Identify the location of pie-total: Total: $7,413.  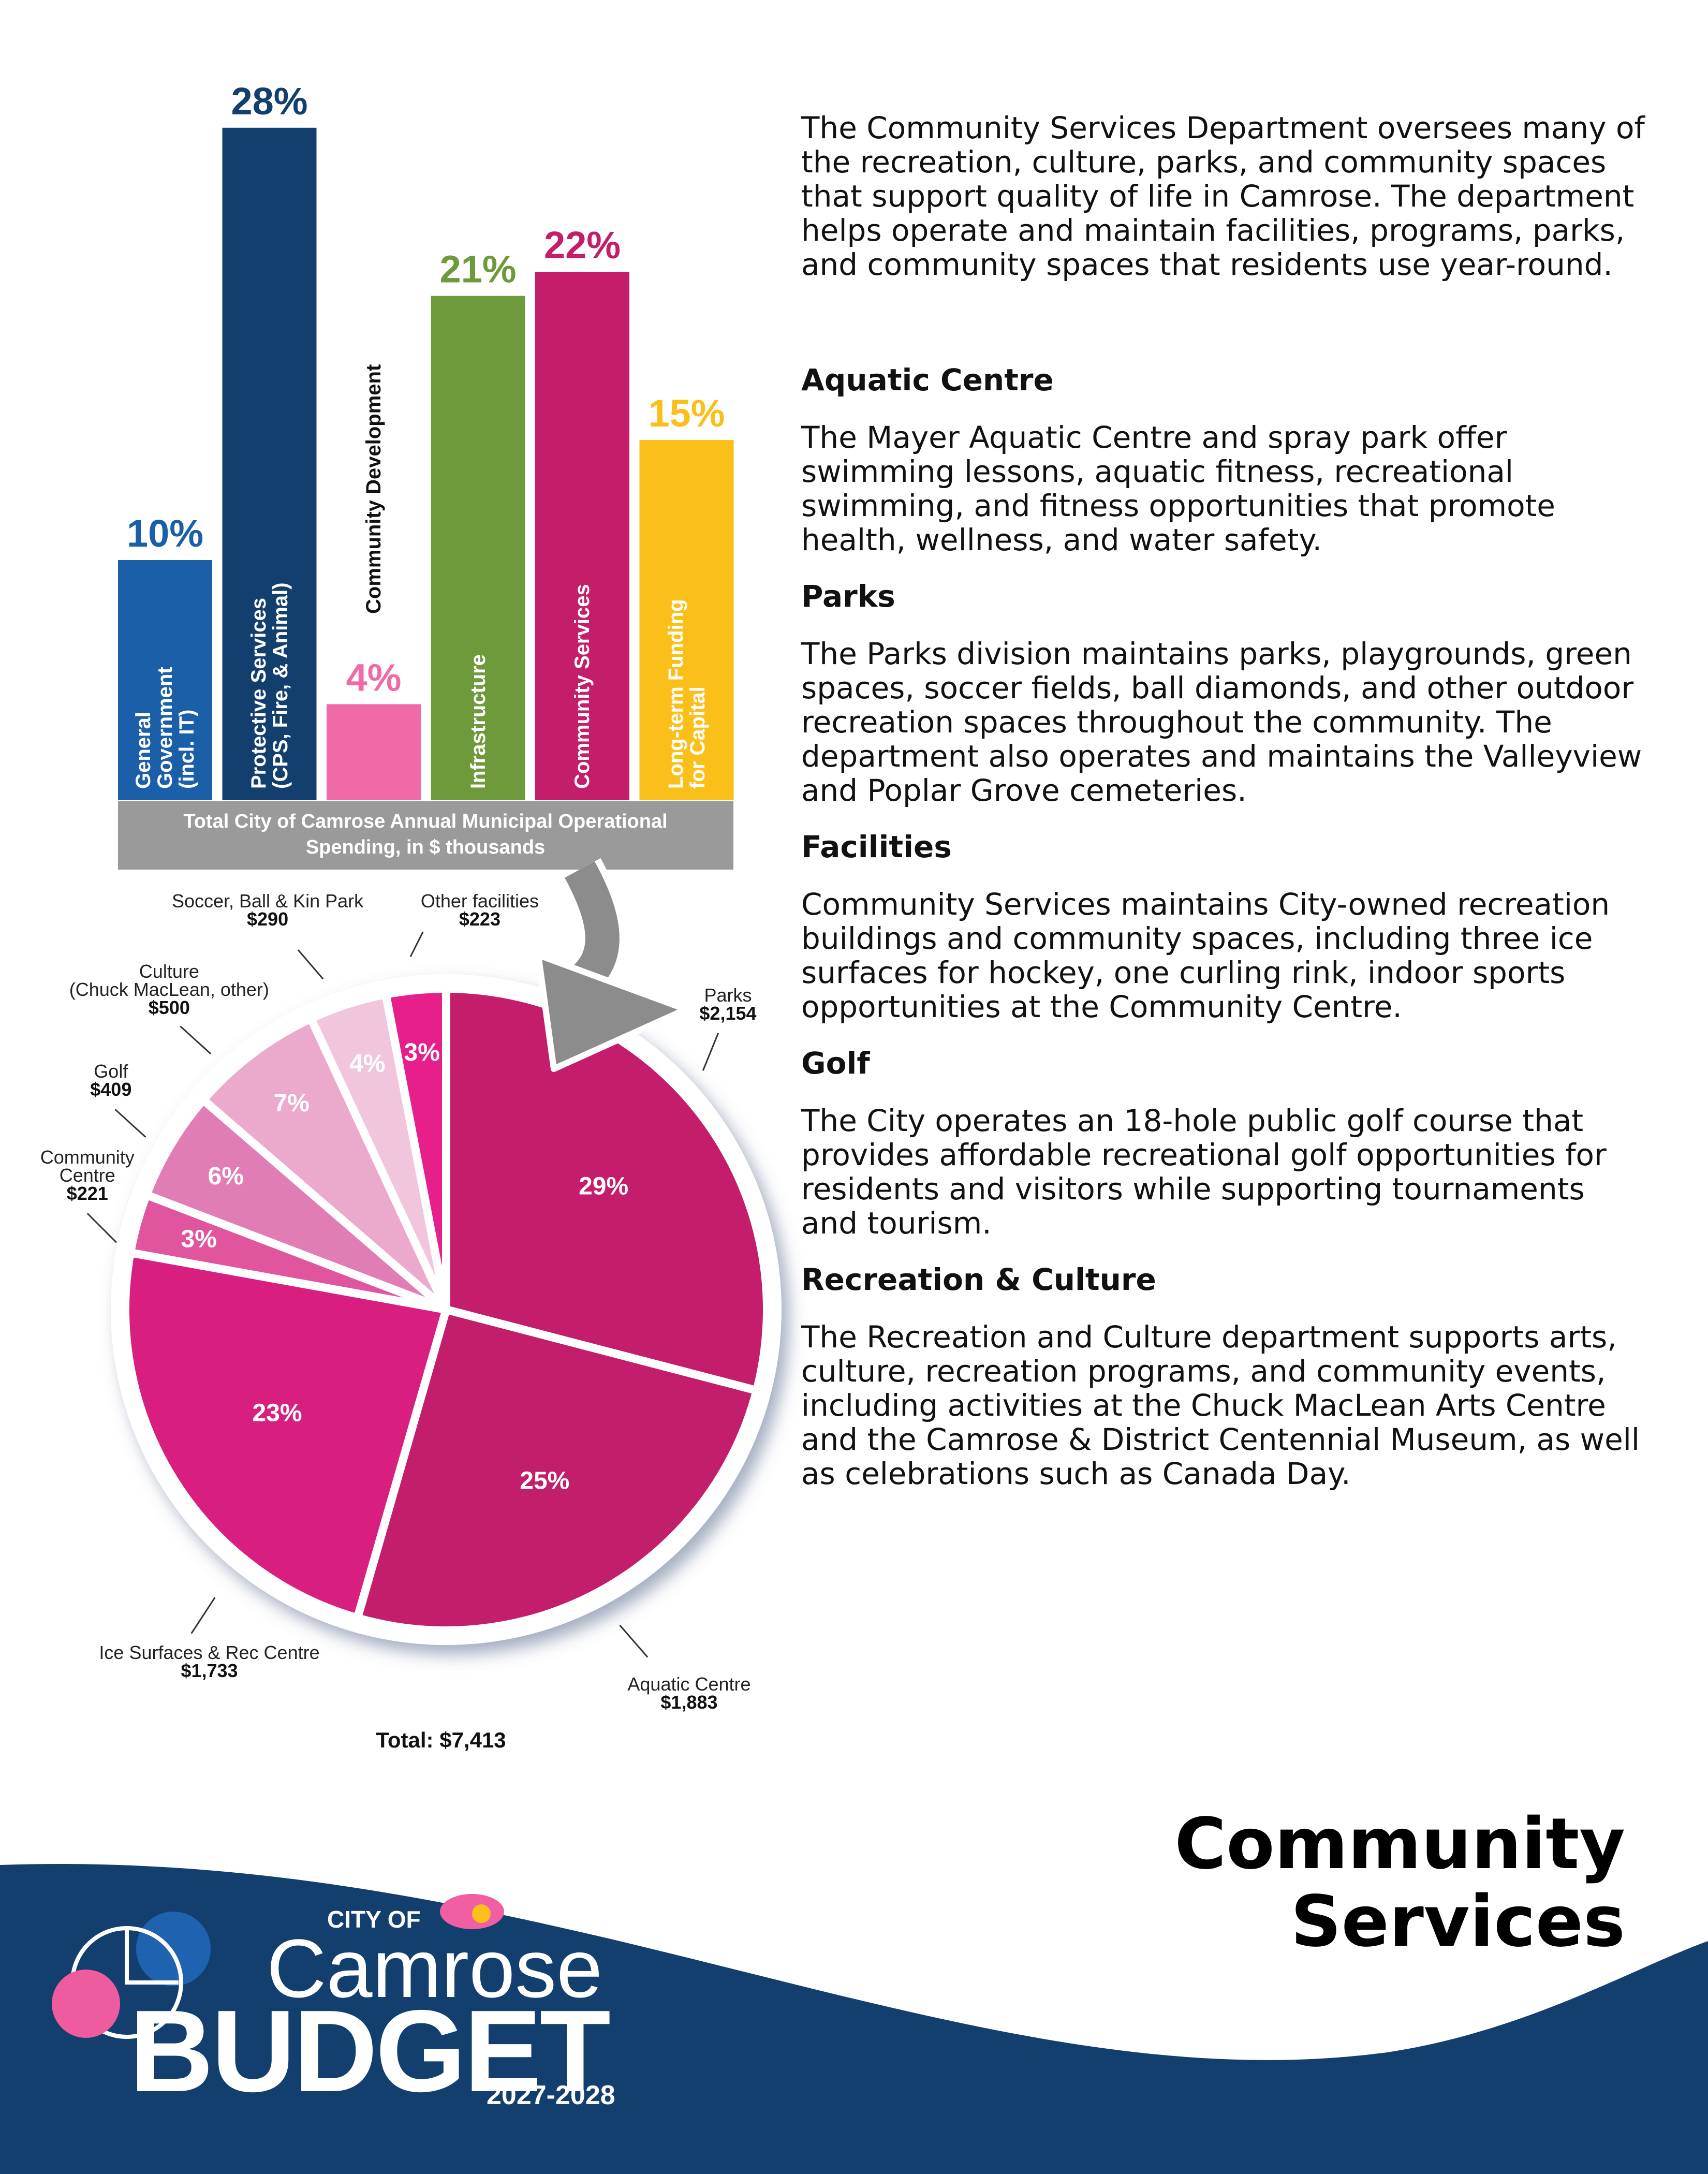
(441, 1740).